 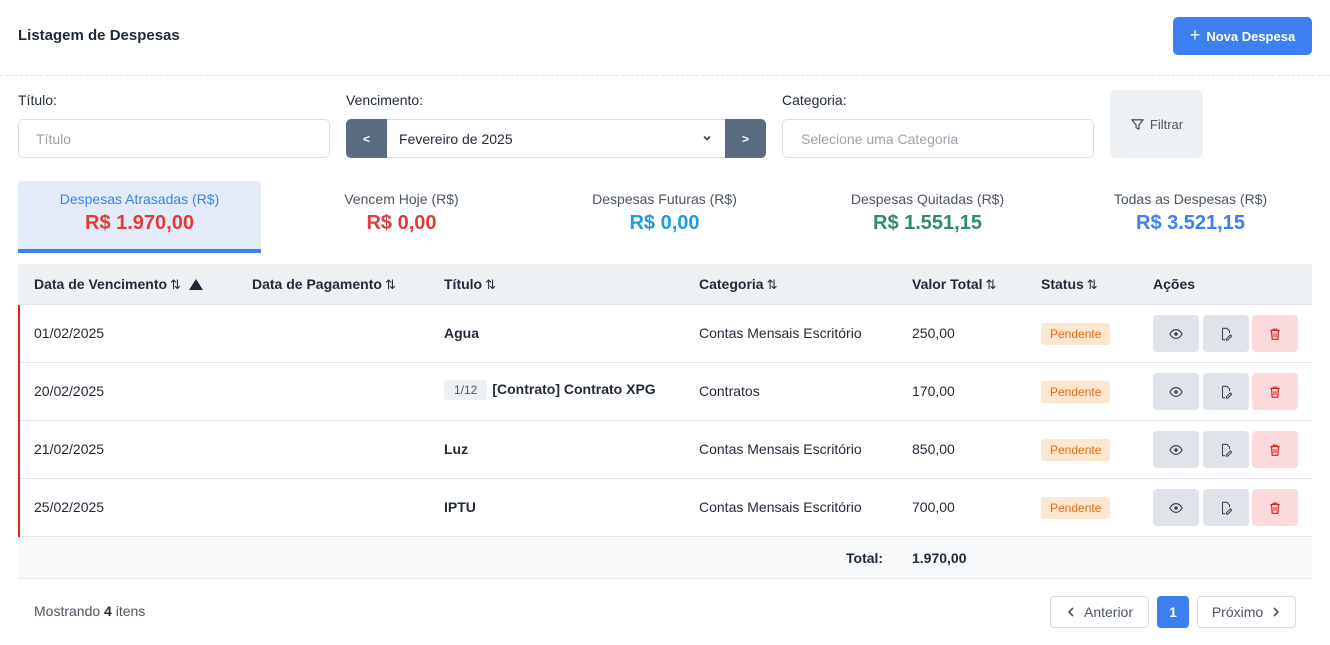 I want to click on summary-paid-label: Despesas Quitadas (R$), so click(x=927, y=199).